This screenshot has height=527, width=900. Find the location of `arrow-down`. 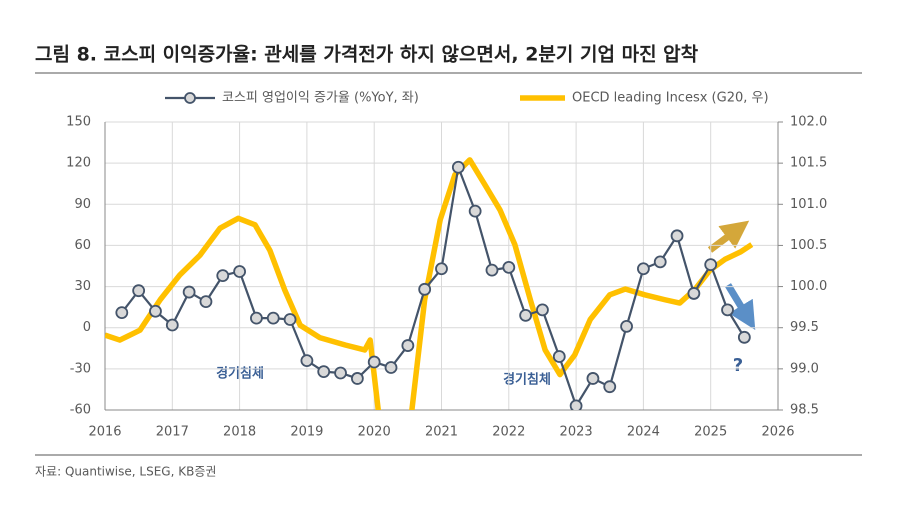

arrow-down is located at coordinates (740, 306).